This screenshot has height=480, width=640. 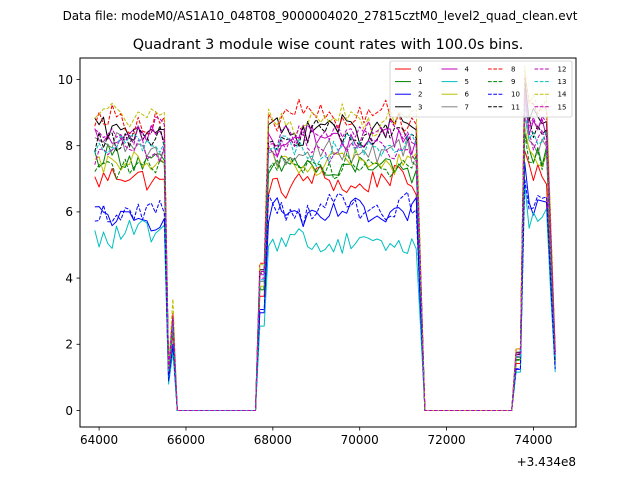 What do you see at coordinates (515, 95) in the screenshot?
I see `legend-label-10: 10` at bounding box center [515, 95].